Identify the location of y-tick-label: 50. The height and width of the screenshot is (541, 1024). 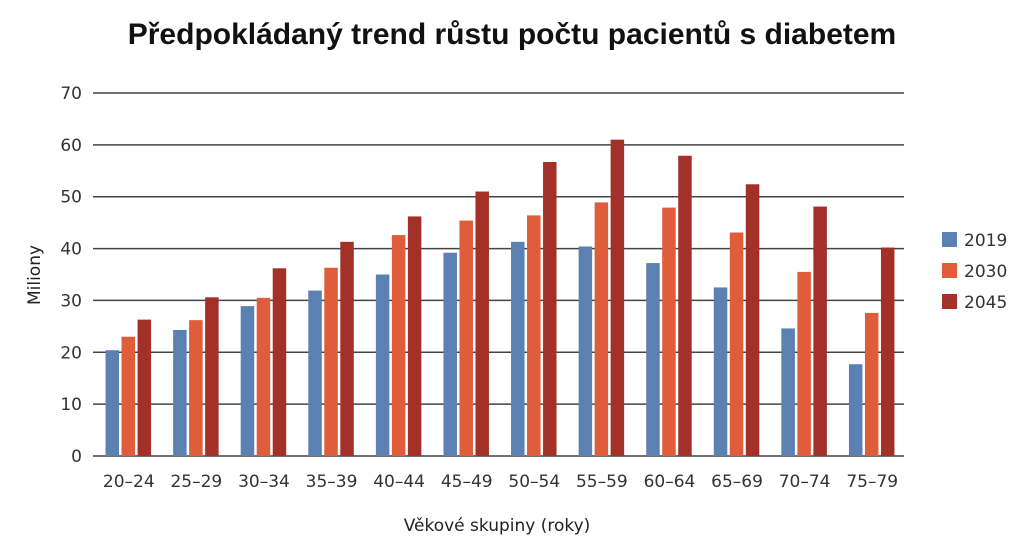
(71, 198).